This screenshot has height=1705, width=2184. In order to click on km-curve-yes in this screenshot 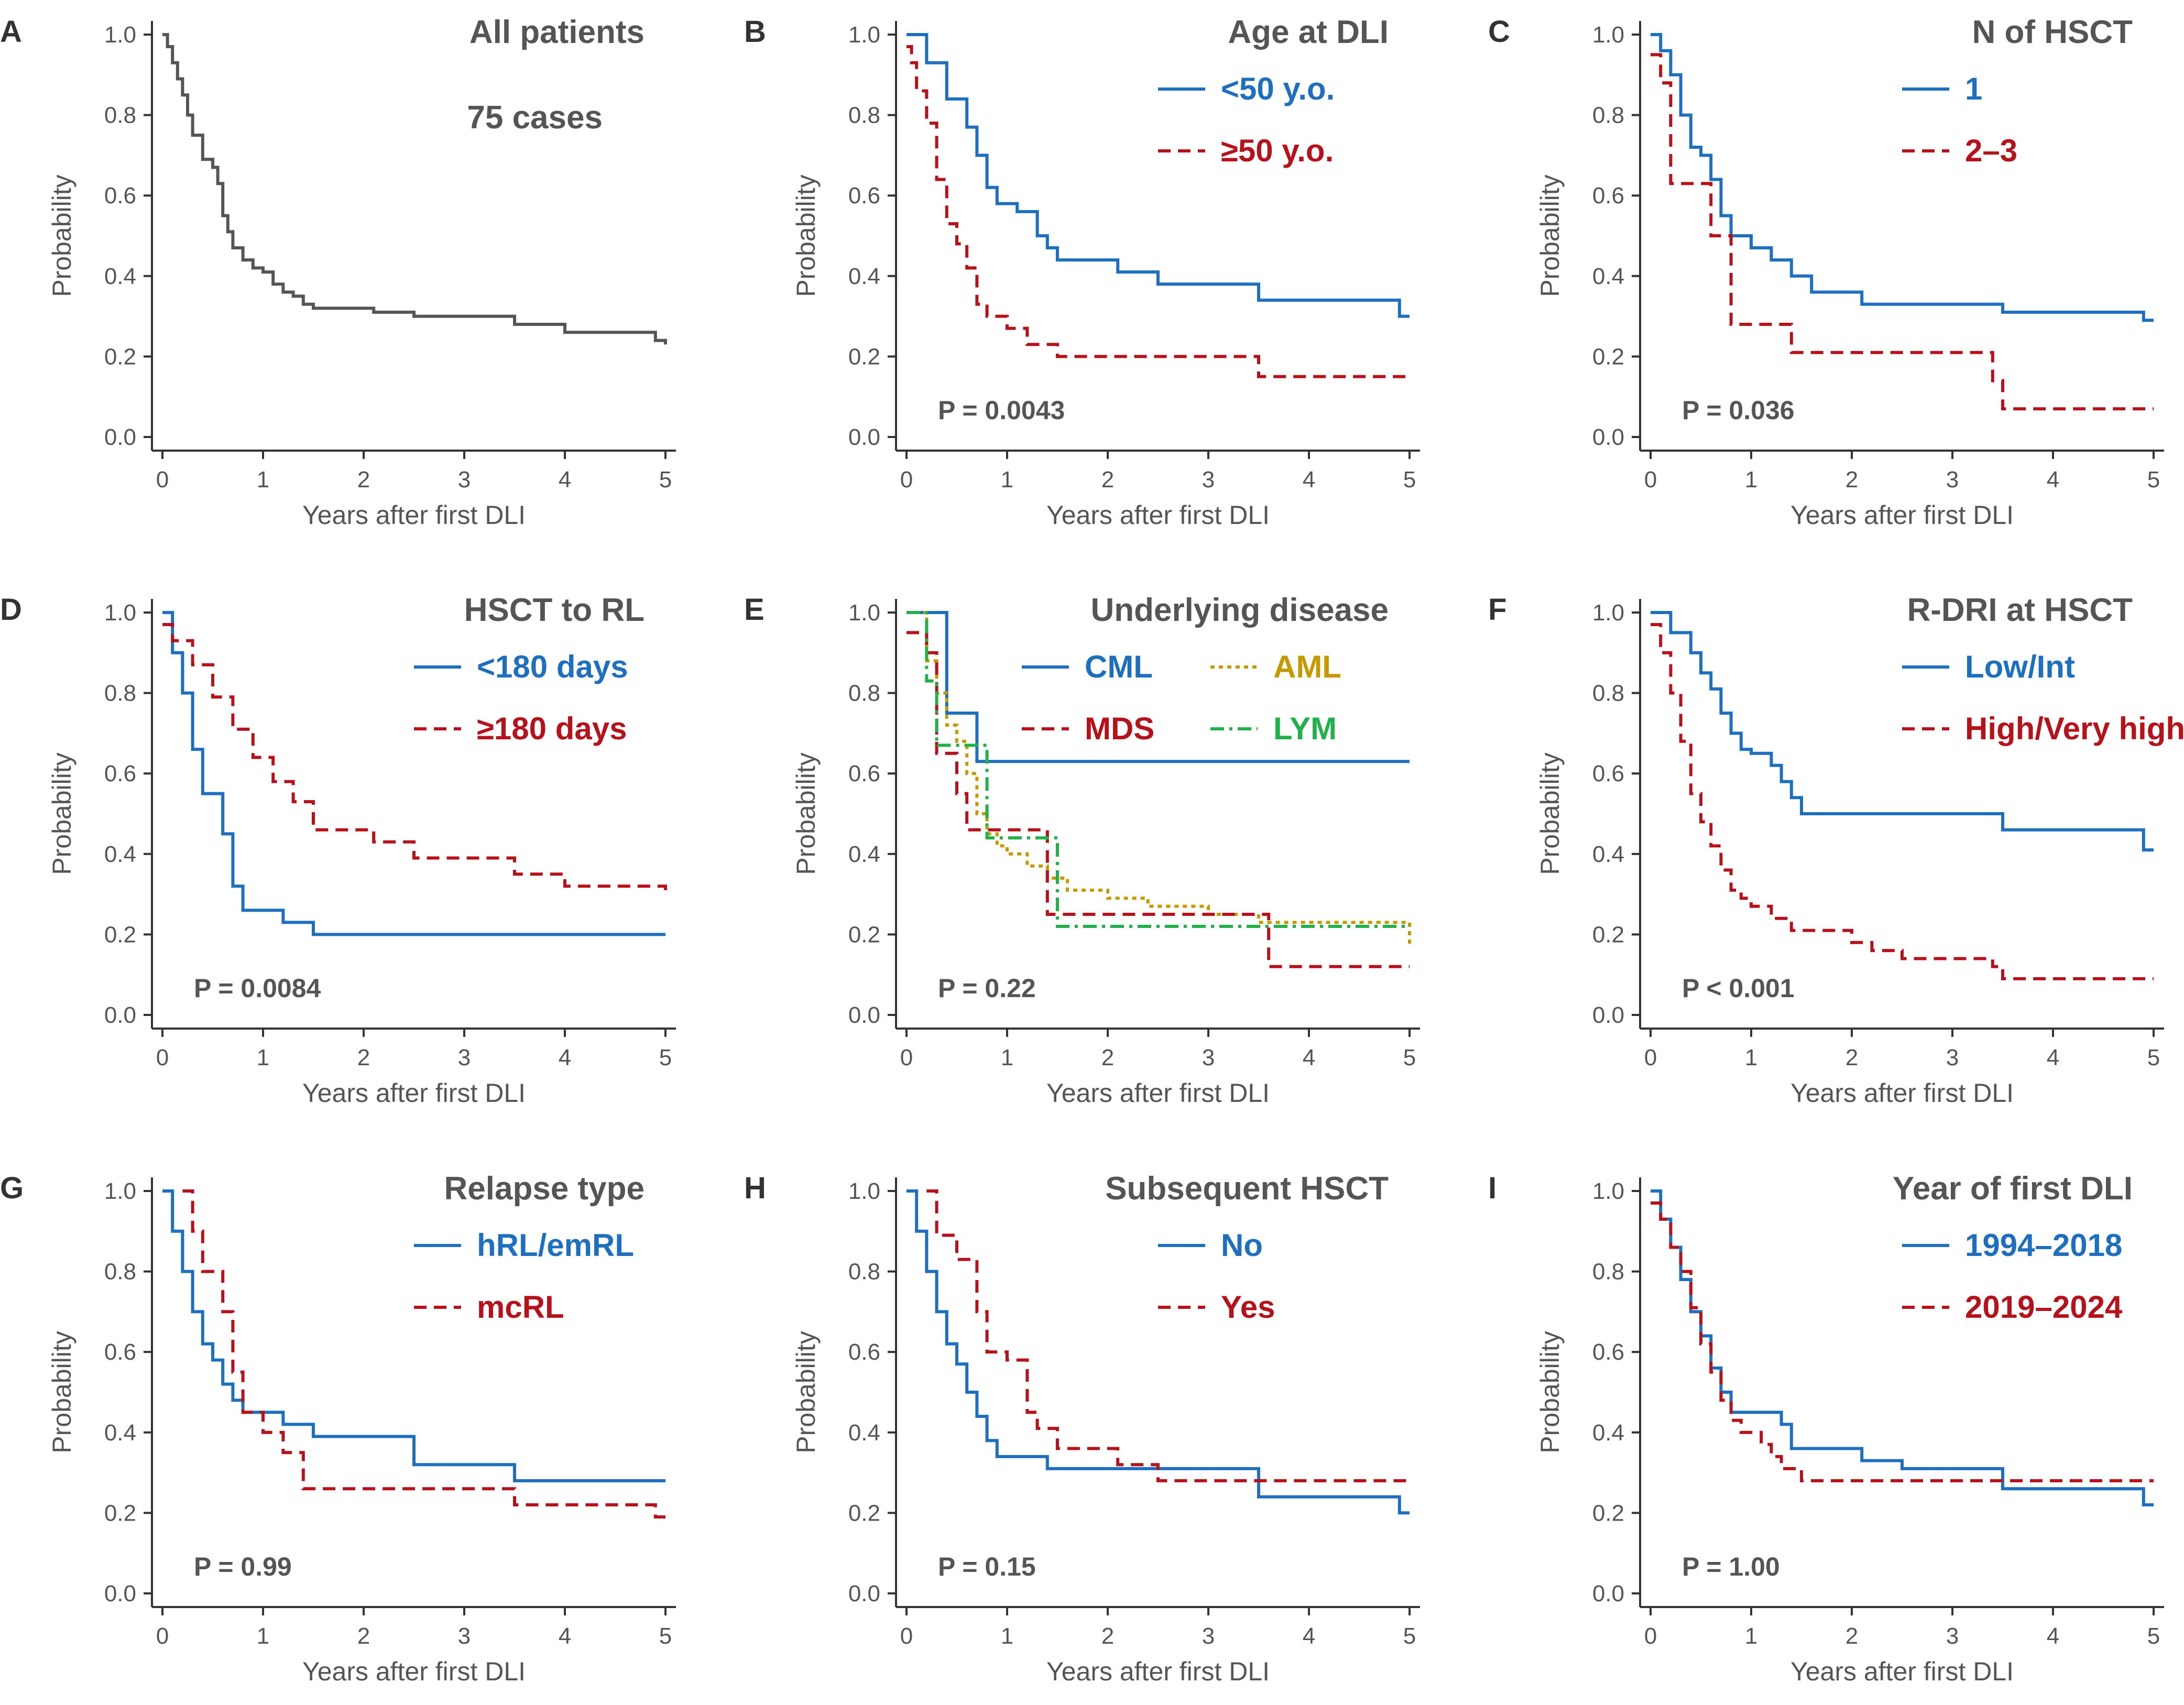, I will do `click(1168, 1335)`.